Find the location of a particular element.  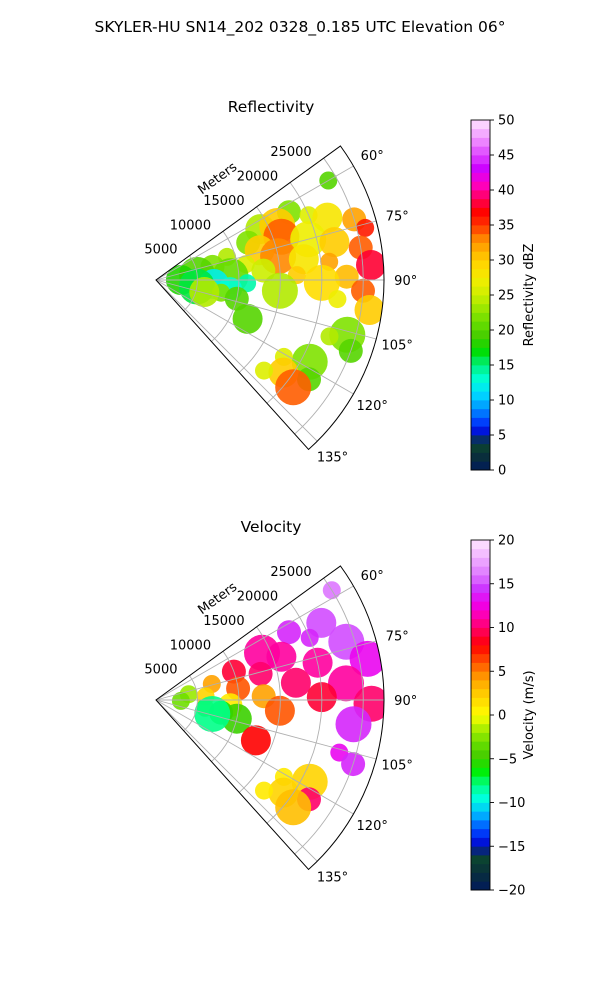

reflectivity-range-tick: 10000 is located at coordinates (190, 225).